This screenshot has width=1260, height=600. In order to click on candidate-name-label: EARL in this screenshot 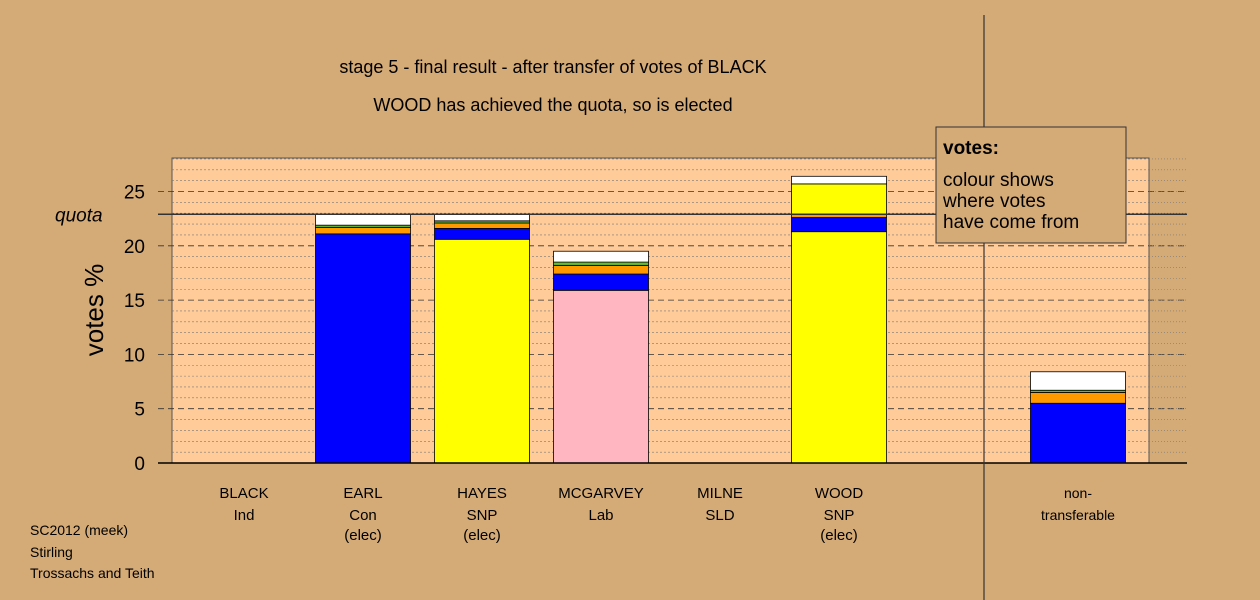, I will do `click(362, 493)`.